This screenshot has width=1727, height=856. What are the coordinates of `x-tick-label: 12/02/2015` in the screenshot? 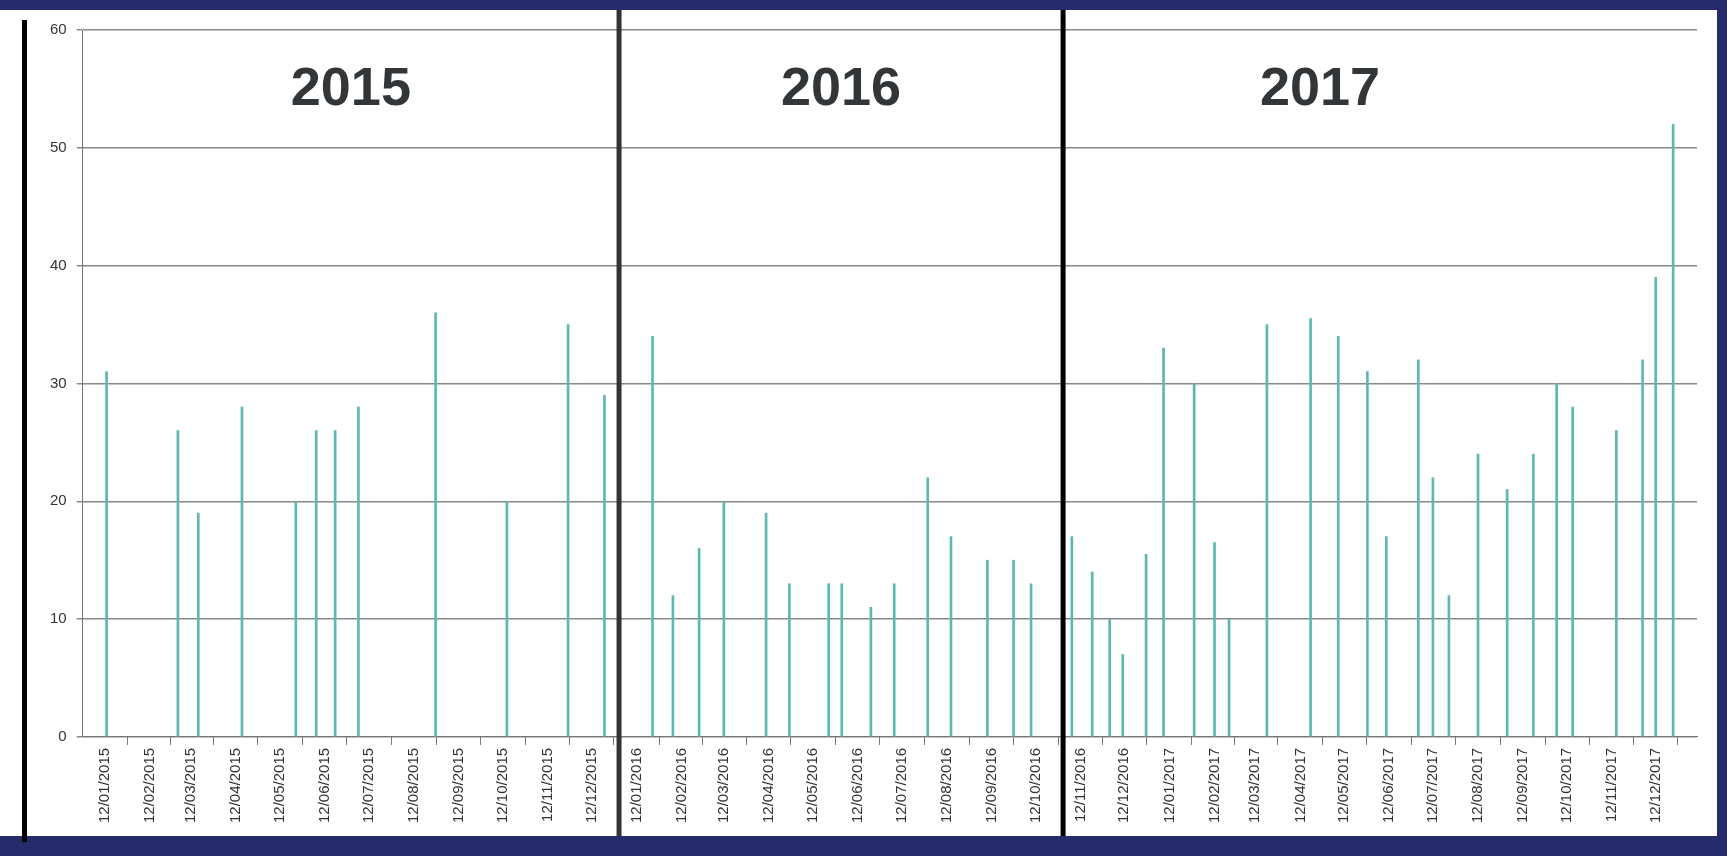 It's located at (149, 785).